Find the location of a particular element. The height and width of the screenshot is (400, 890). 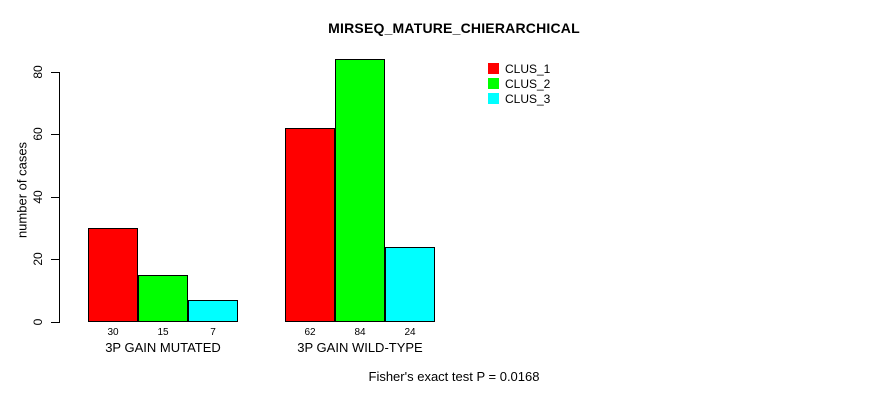

chart-title: MIRSEQ_MATURE_CHIERARCHICAL is located at coordinates (454, 28).